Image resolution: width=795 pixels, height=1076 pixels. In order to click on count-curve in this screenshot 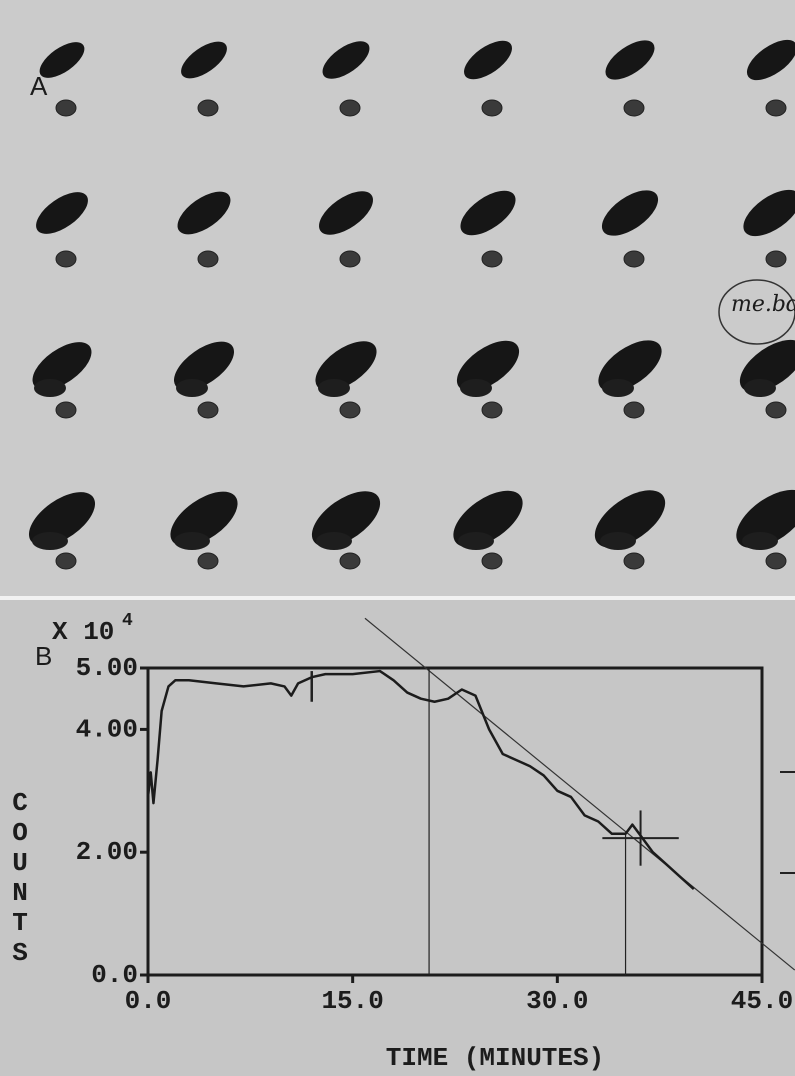, I will do `click(420, 779)`.